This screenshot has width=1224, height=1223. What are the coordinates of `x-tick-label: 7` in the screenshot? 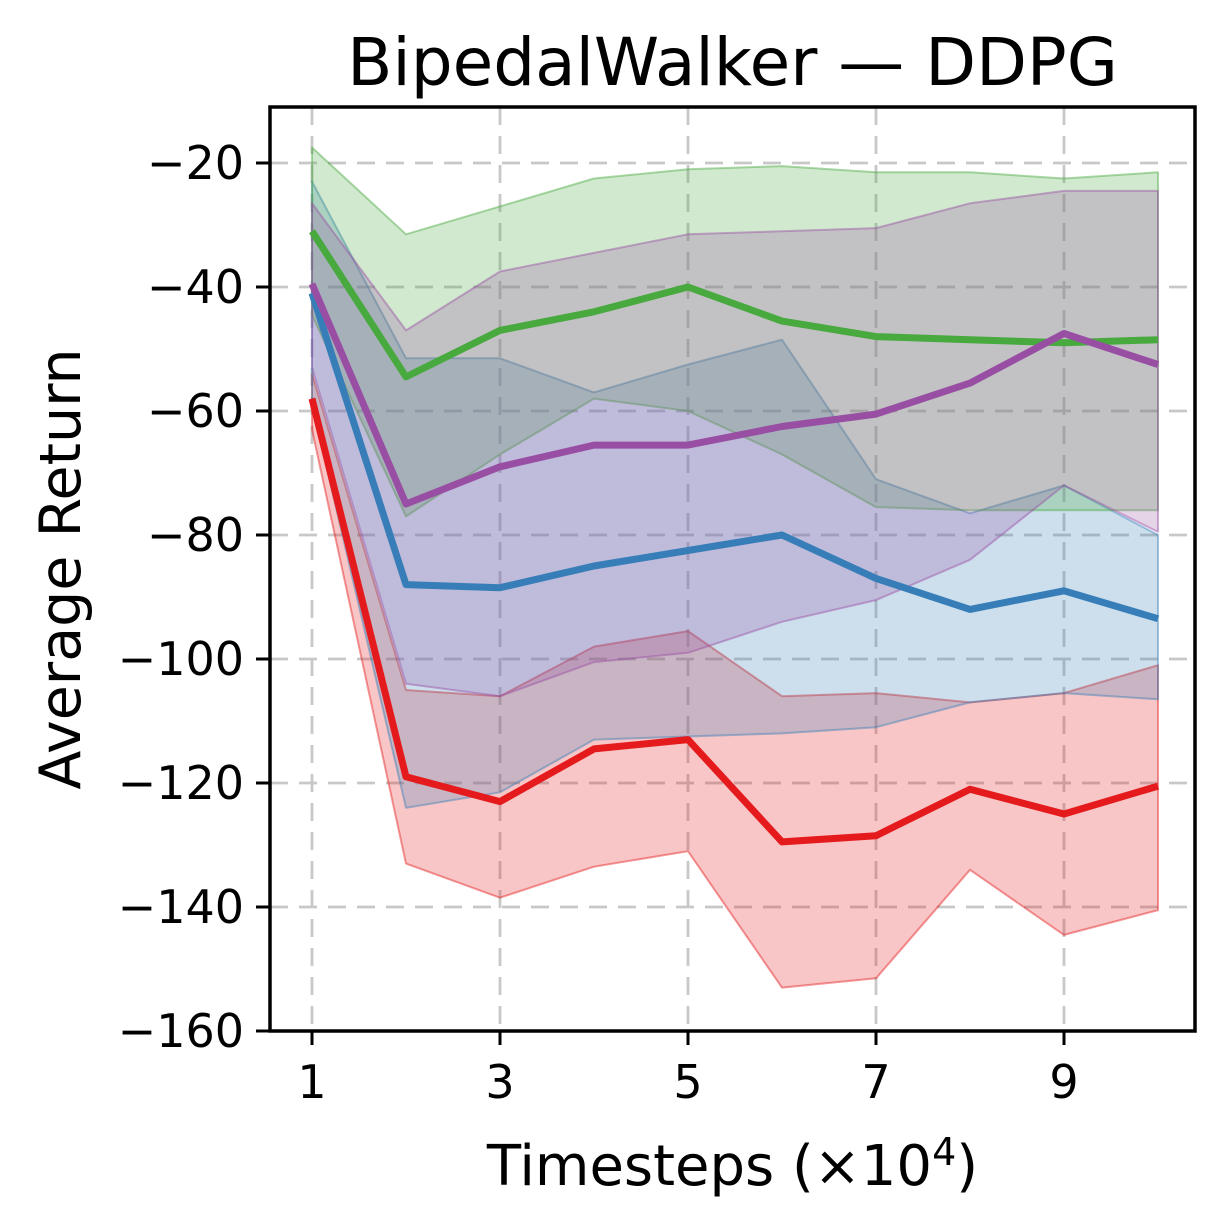 It's located at (875, 1082).